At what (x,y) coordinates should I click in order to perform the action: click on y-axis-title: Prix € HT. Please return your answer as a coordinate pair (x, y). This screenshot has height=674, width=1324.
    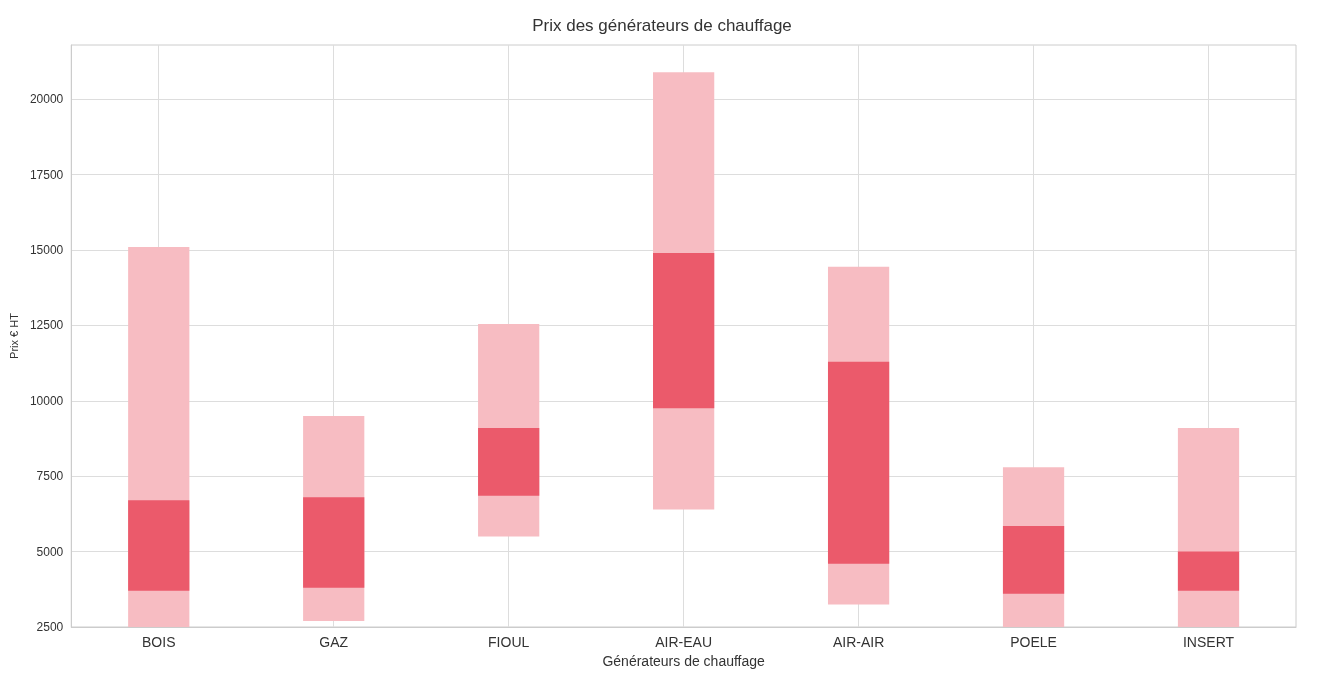
    Looking at the image, I should click on (13, 335).